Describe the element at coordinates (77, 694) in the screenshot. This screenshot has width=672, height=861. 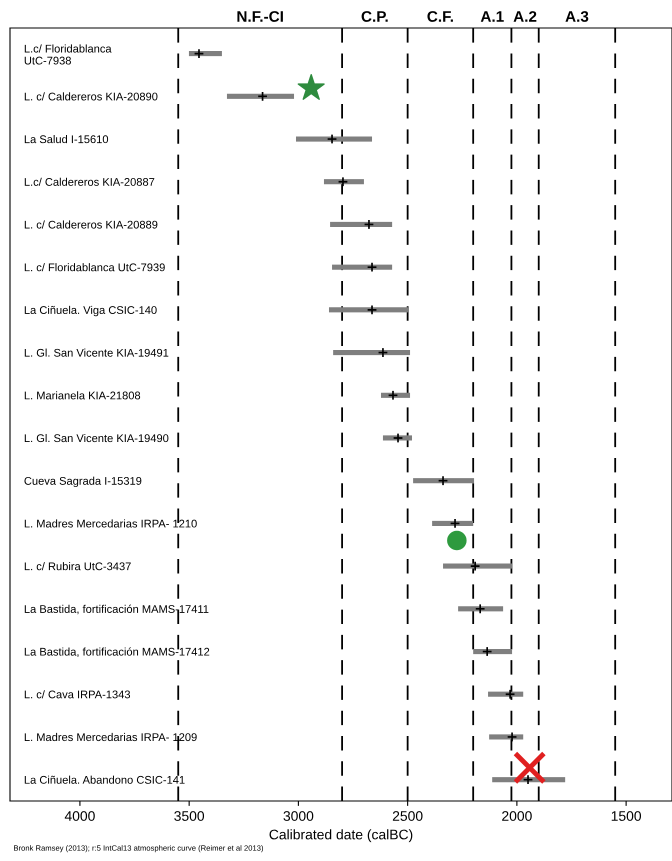
I see `y-tick-label: L. c/ Cava IRPA-1343` at that location.